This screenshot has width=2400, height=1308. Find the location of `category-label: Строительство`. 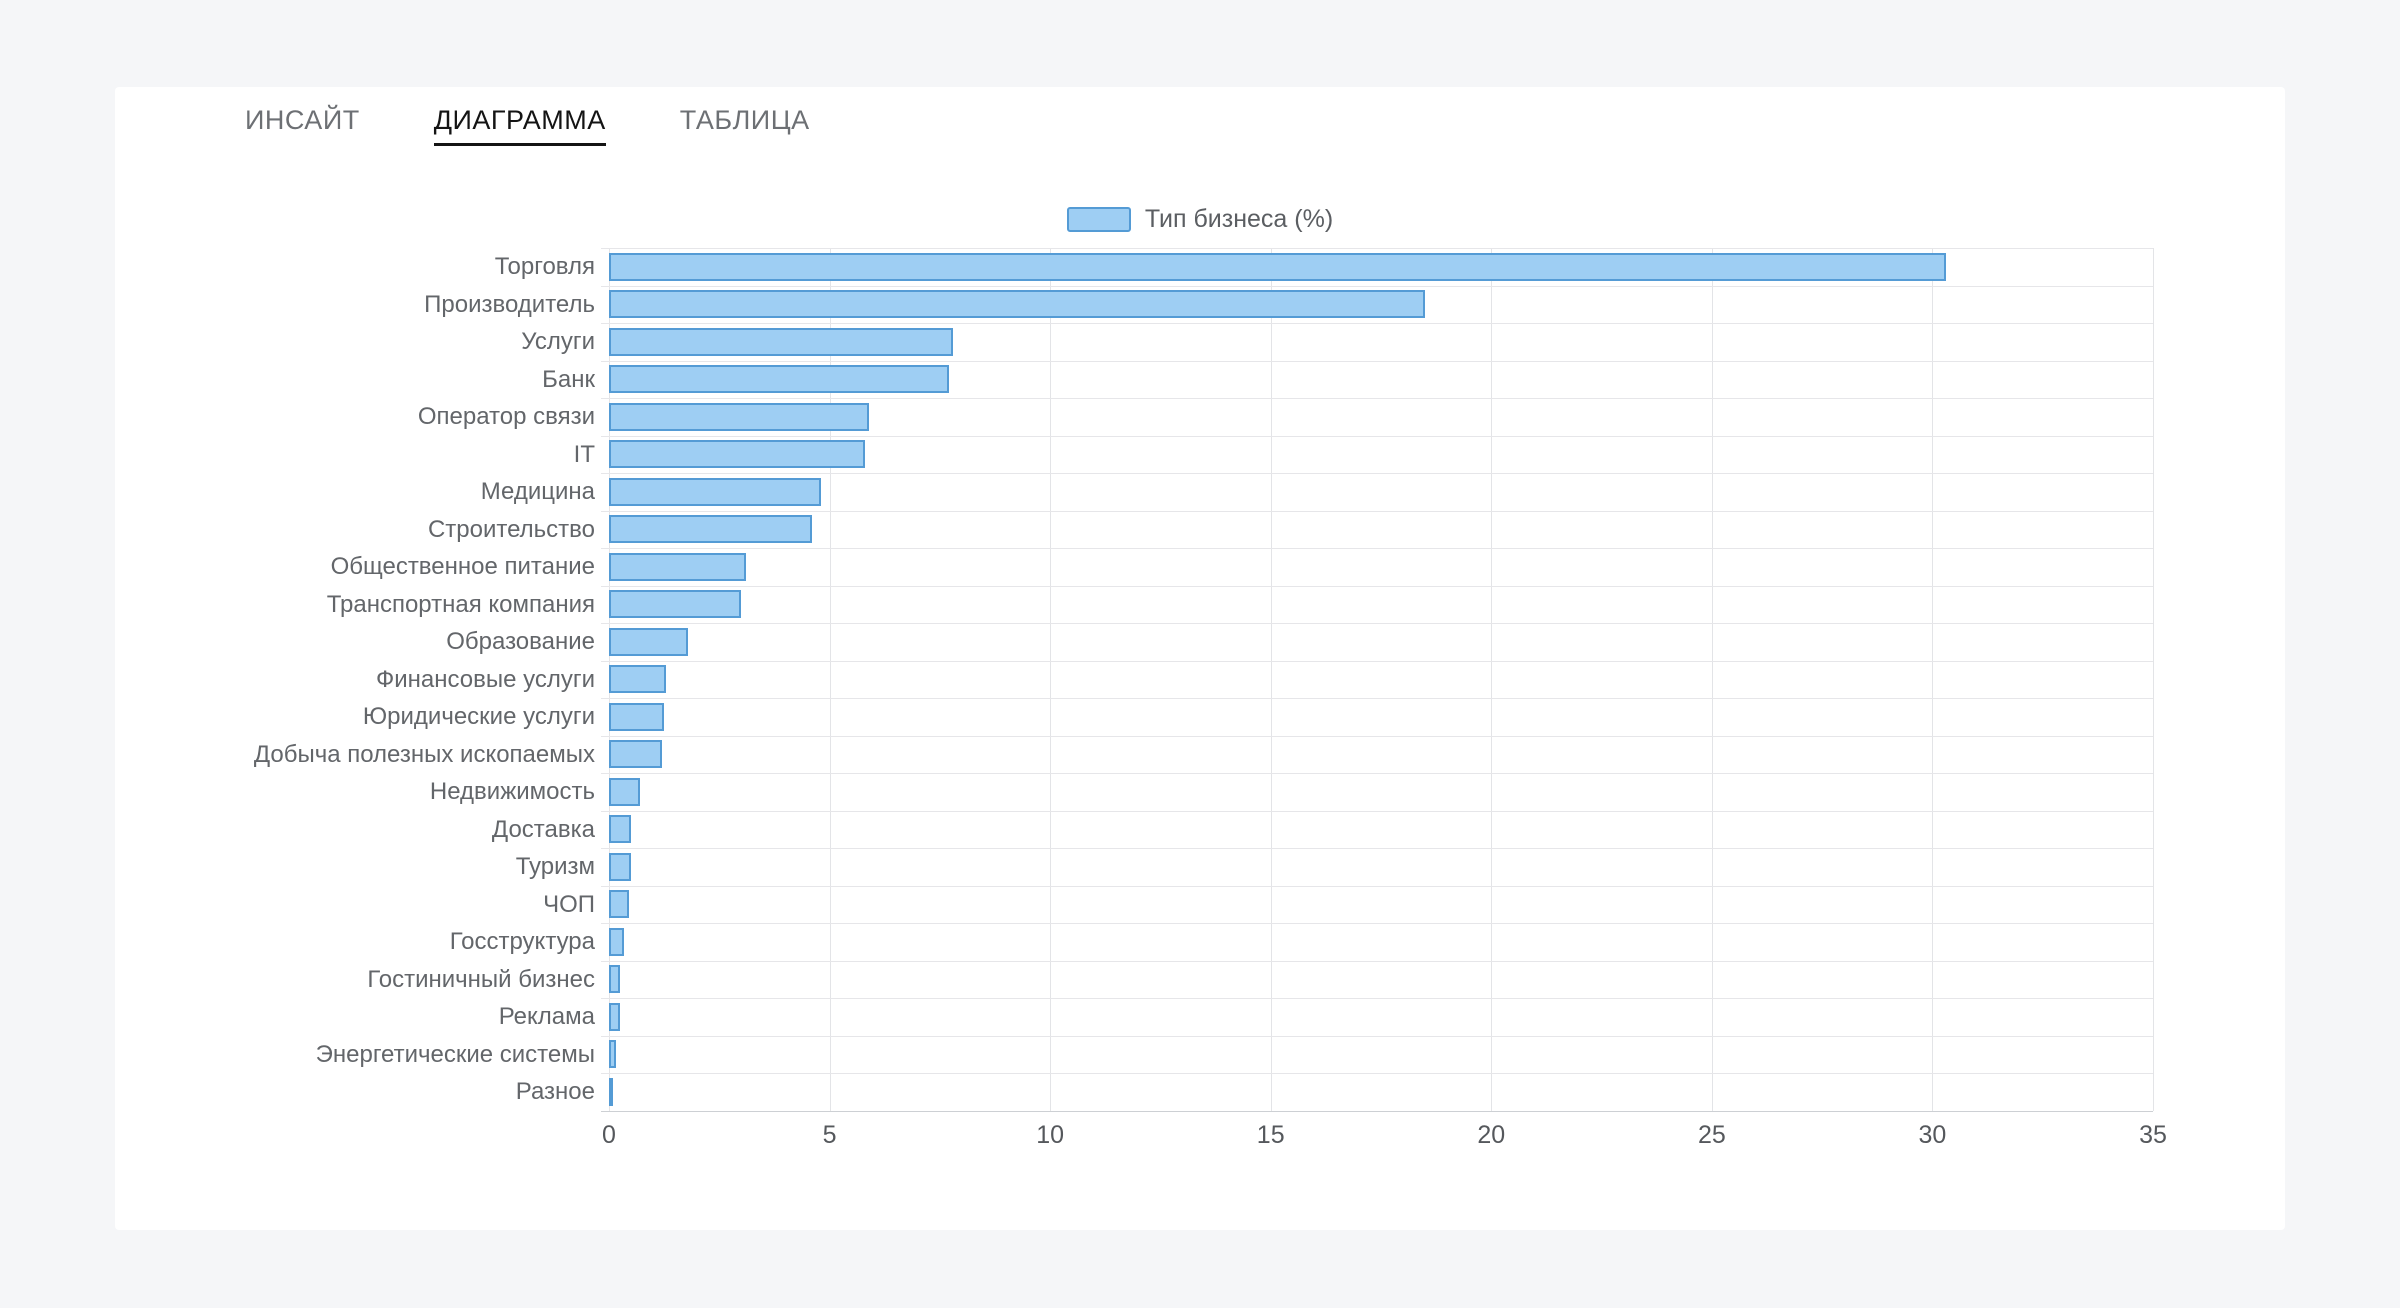

category-label: Строительство is located at coordinates (511, 529).